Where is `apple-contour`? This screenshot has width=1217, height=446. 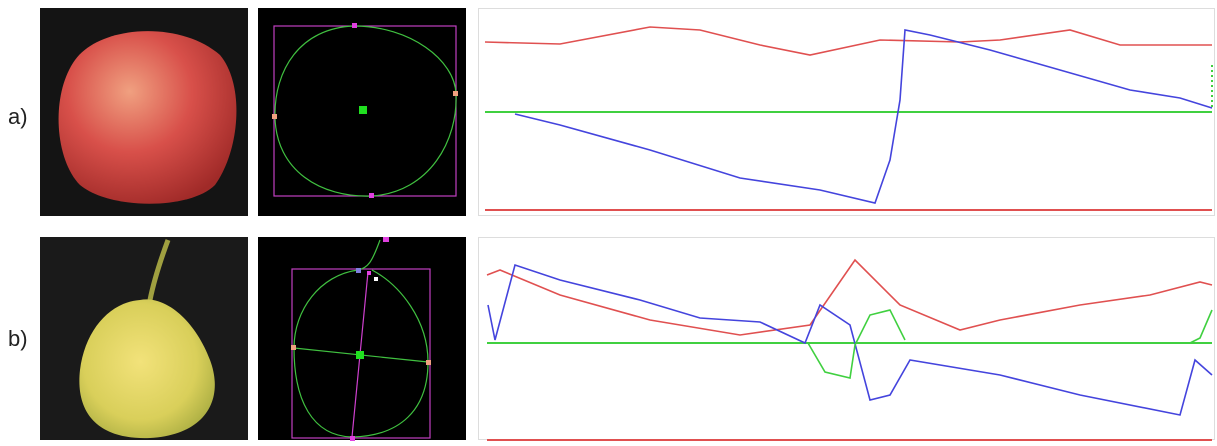 apple-contour is located at coordinates (362, 112).